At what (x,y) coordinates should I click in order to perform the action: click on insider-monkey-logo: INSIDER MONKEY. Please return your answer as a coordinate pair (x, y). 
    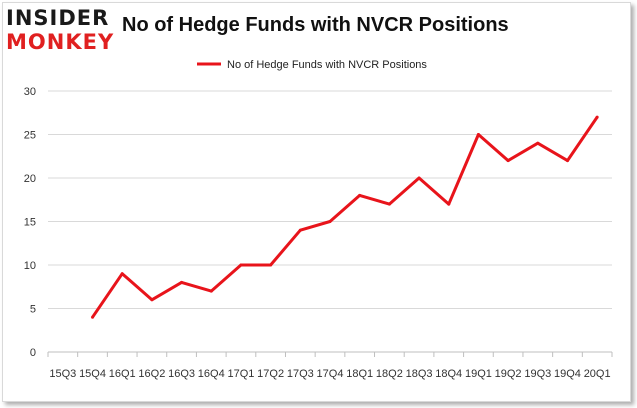
    Looking at the image, I should click on (61, 31).